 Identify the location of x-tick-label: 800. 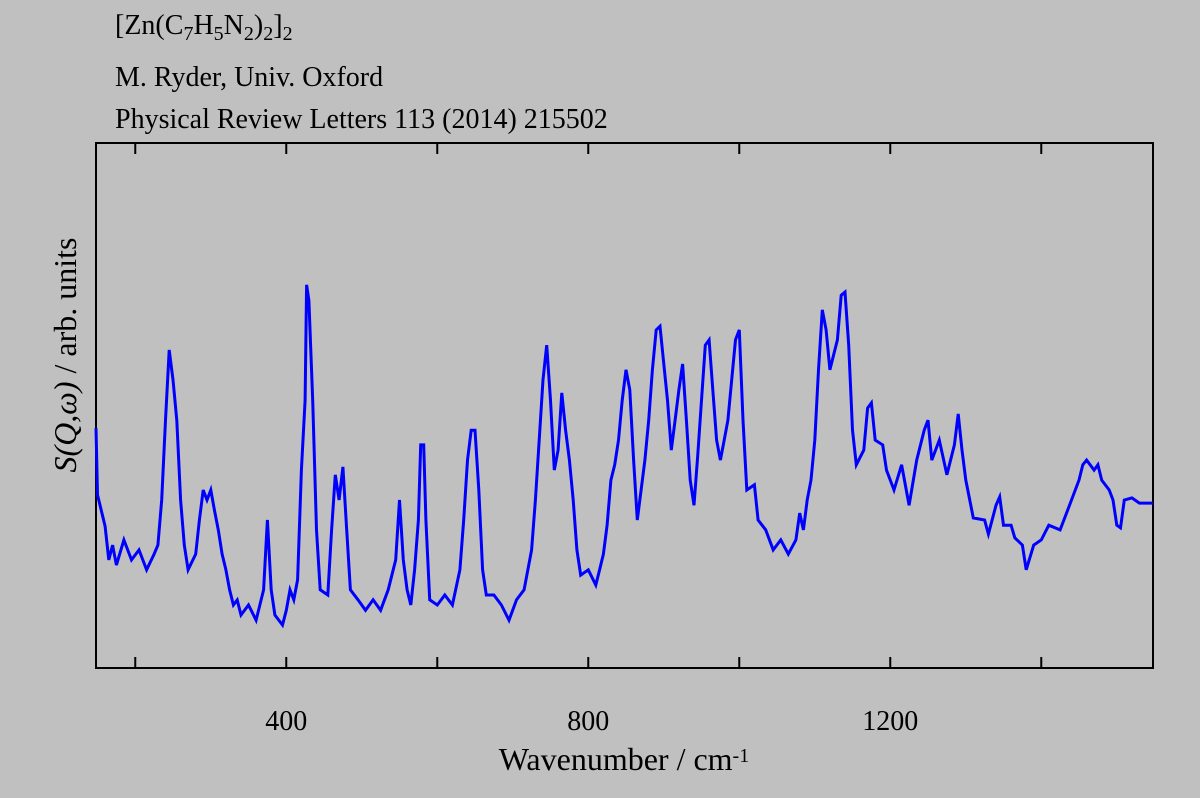
(588, 721).